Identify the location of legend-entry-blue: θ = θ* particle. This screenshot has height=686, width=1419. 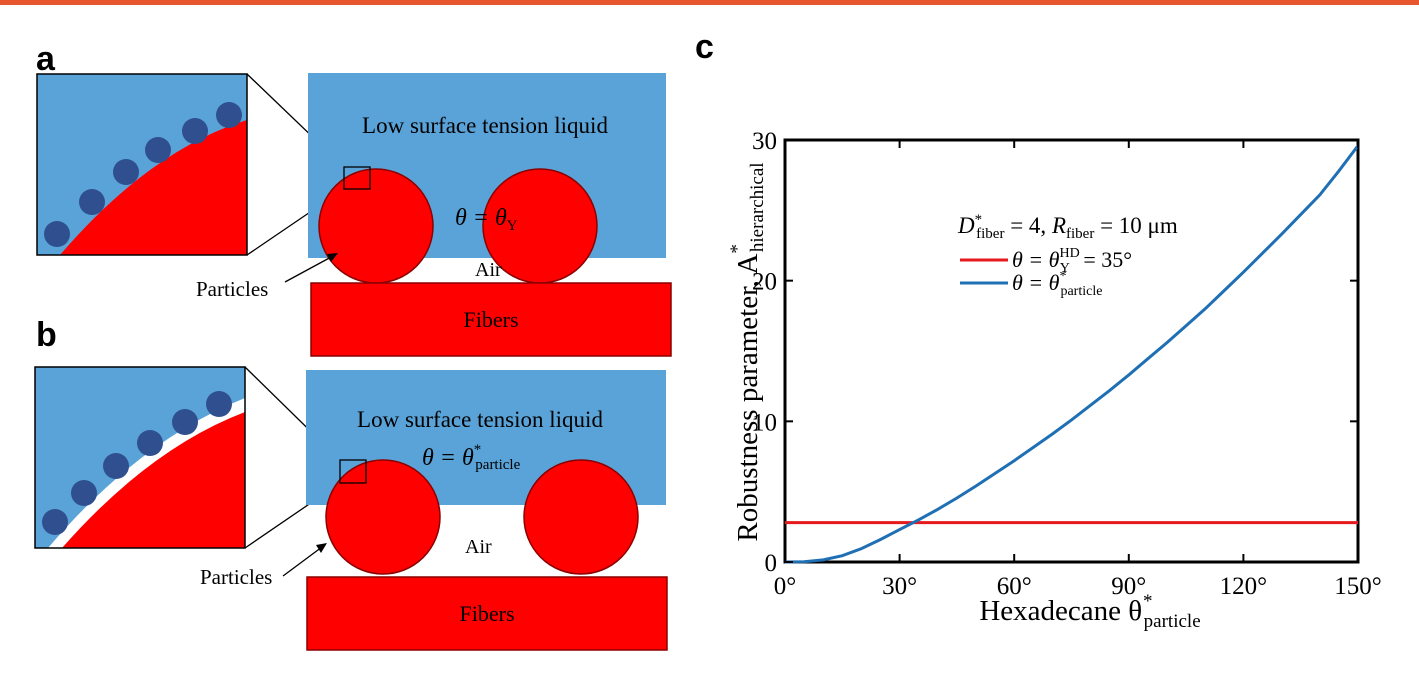
(1057, 284).